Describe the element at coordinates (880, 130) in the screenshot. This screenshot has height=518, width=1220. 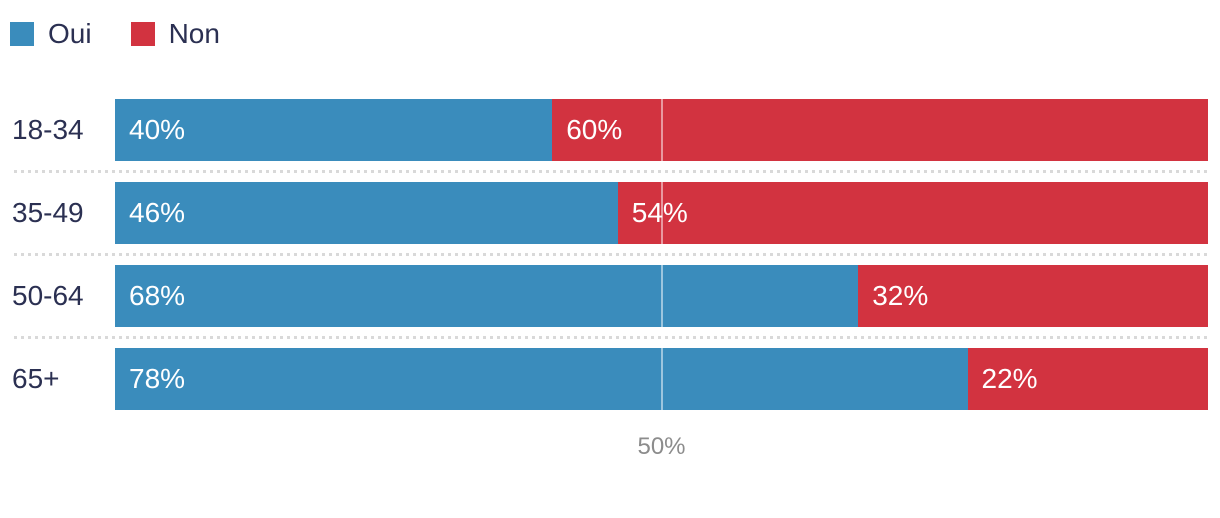
I see `bar-segment-non: 60%` at that location.